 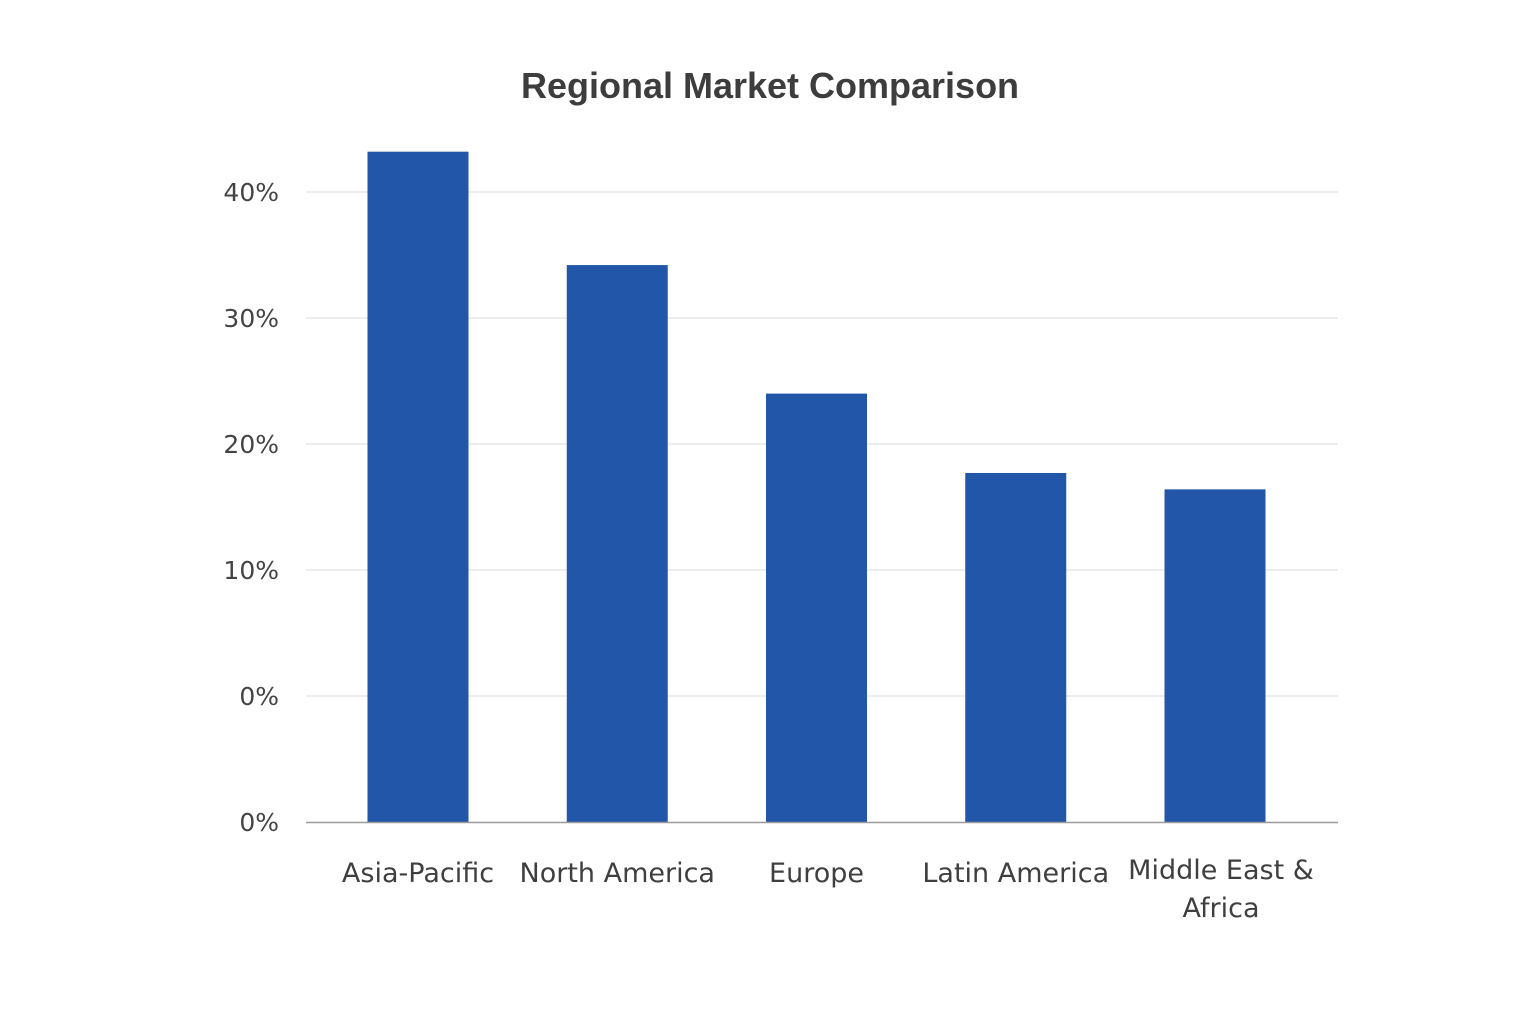 What do you see at coordinates (251, 570) in the screenshot?
I see `y-tick-label: 10%` at bounding box center [251, 570].